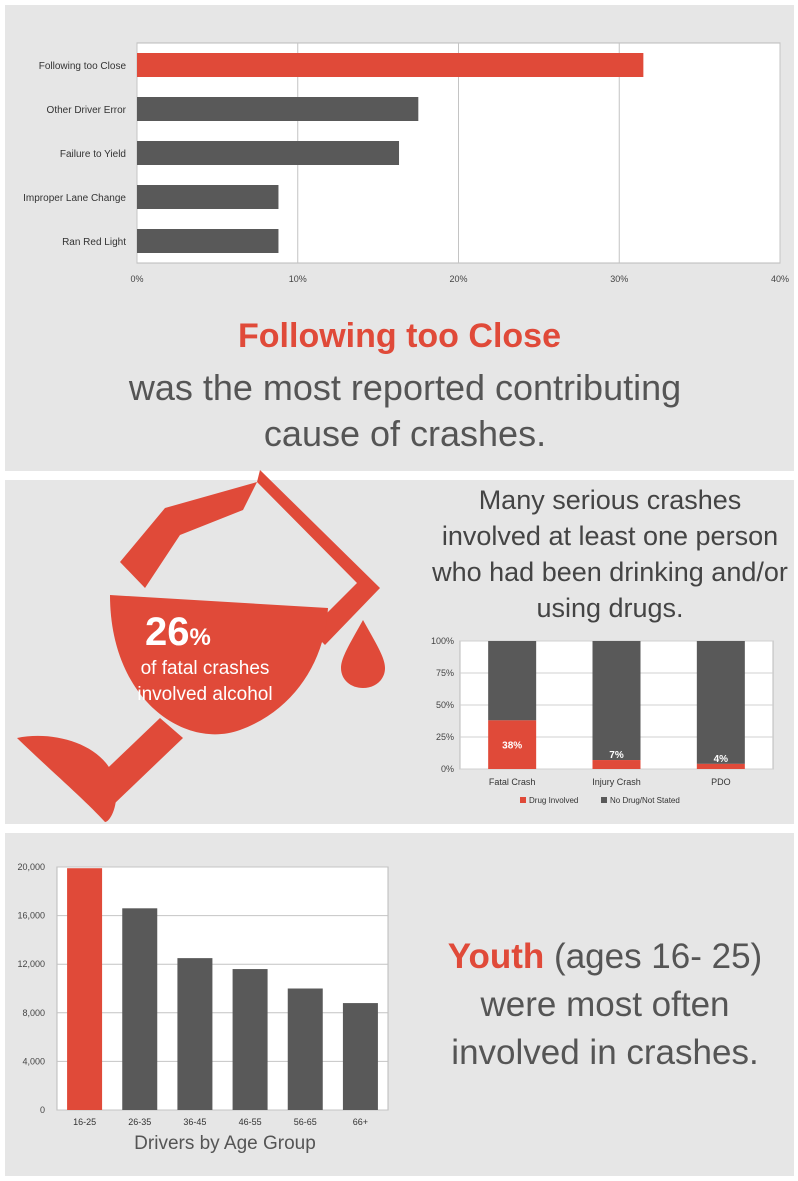 The width and height of the screenshot is (798, 1181). What do you see at coordinates (200, 637) in the screenshot?
I see `alcohol-percent-sign: %` at bounding box center [200, 637].